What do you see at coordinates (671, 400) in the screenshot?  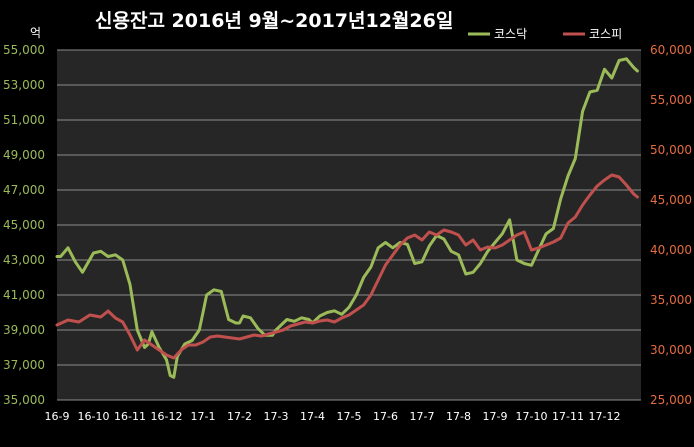 I see `right-tick-label: 25,000` at bounding box center [671, 400].